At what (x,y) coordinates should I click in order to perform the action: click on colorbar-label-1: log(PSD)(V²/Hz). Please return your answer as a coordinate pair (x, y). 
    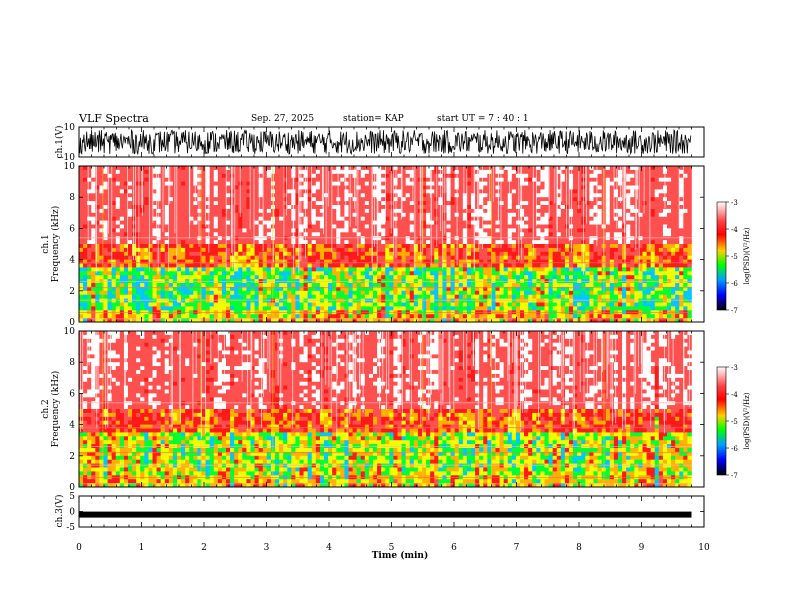
    Looking at the image, I should click on (747, 255).